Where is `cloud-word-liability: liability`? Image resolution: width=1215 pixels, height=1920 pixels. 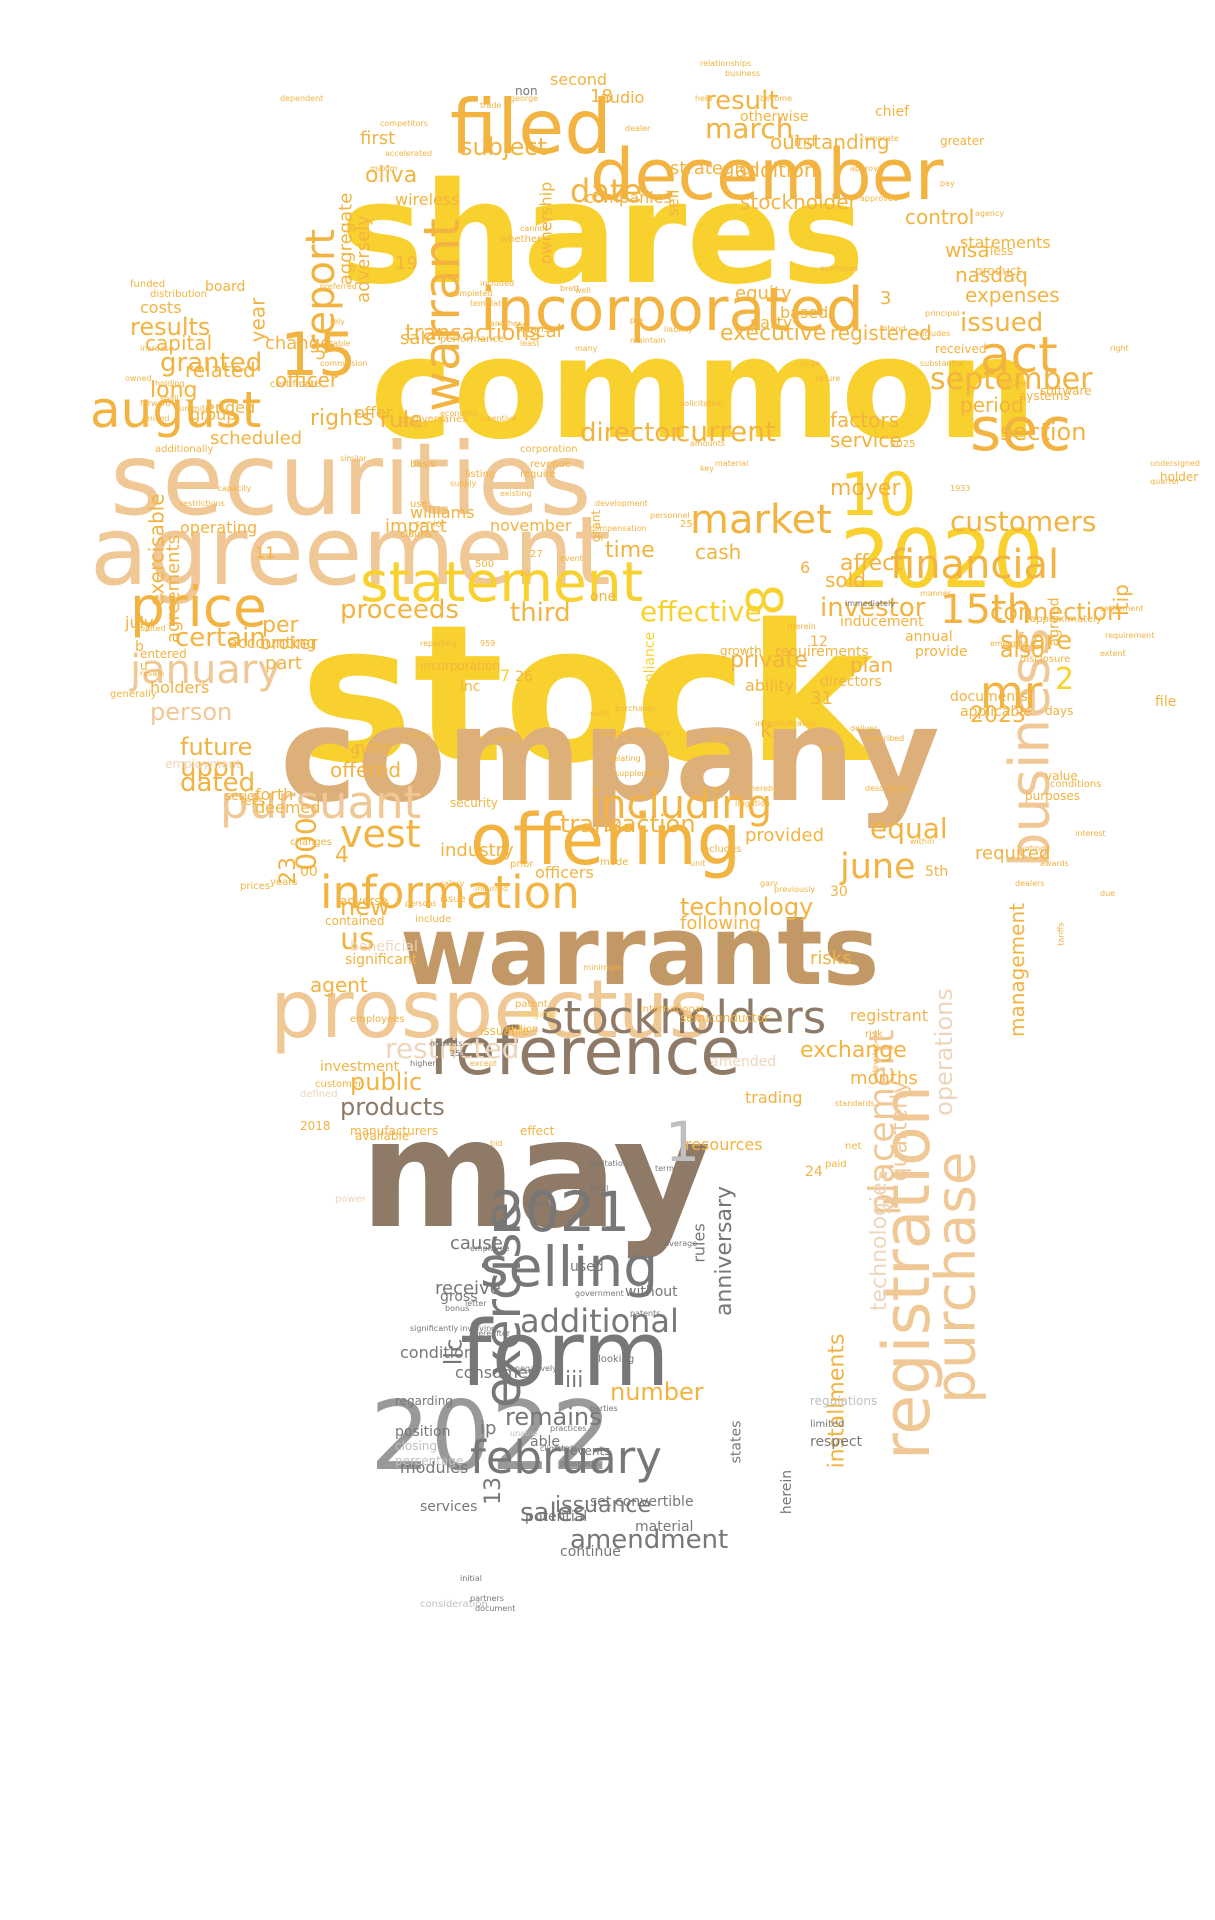
cloud-word-liability: liability is located at coordinates (678, 330).